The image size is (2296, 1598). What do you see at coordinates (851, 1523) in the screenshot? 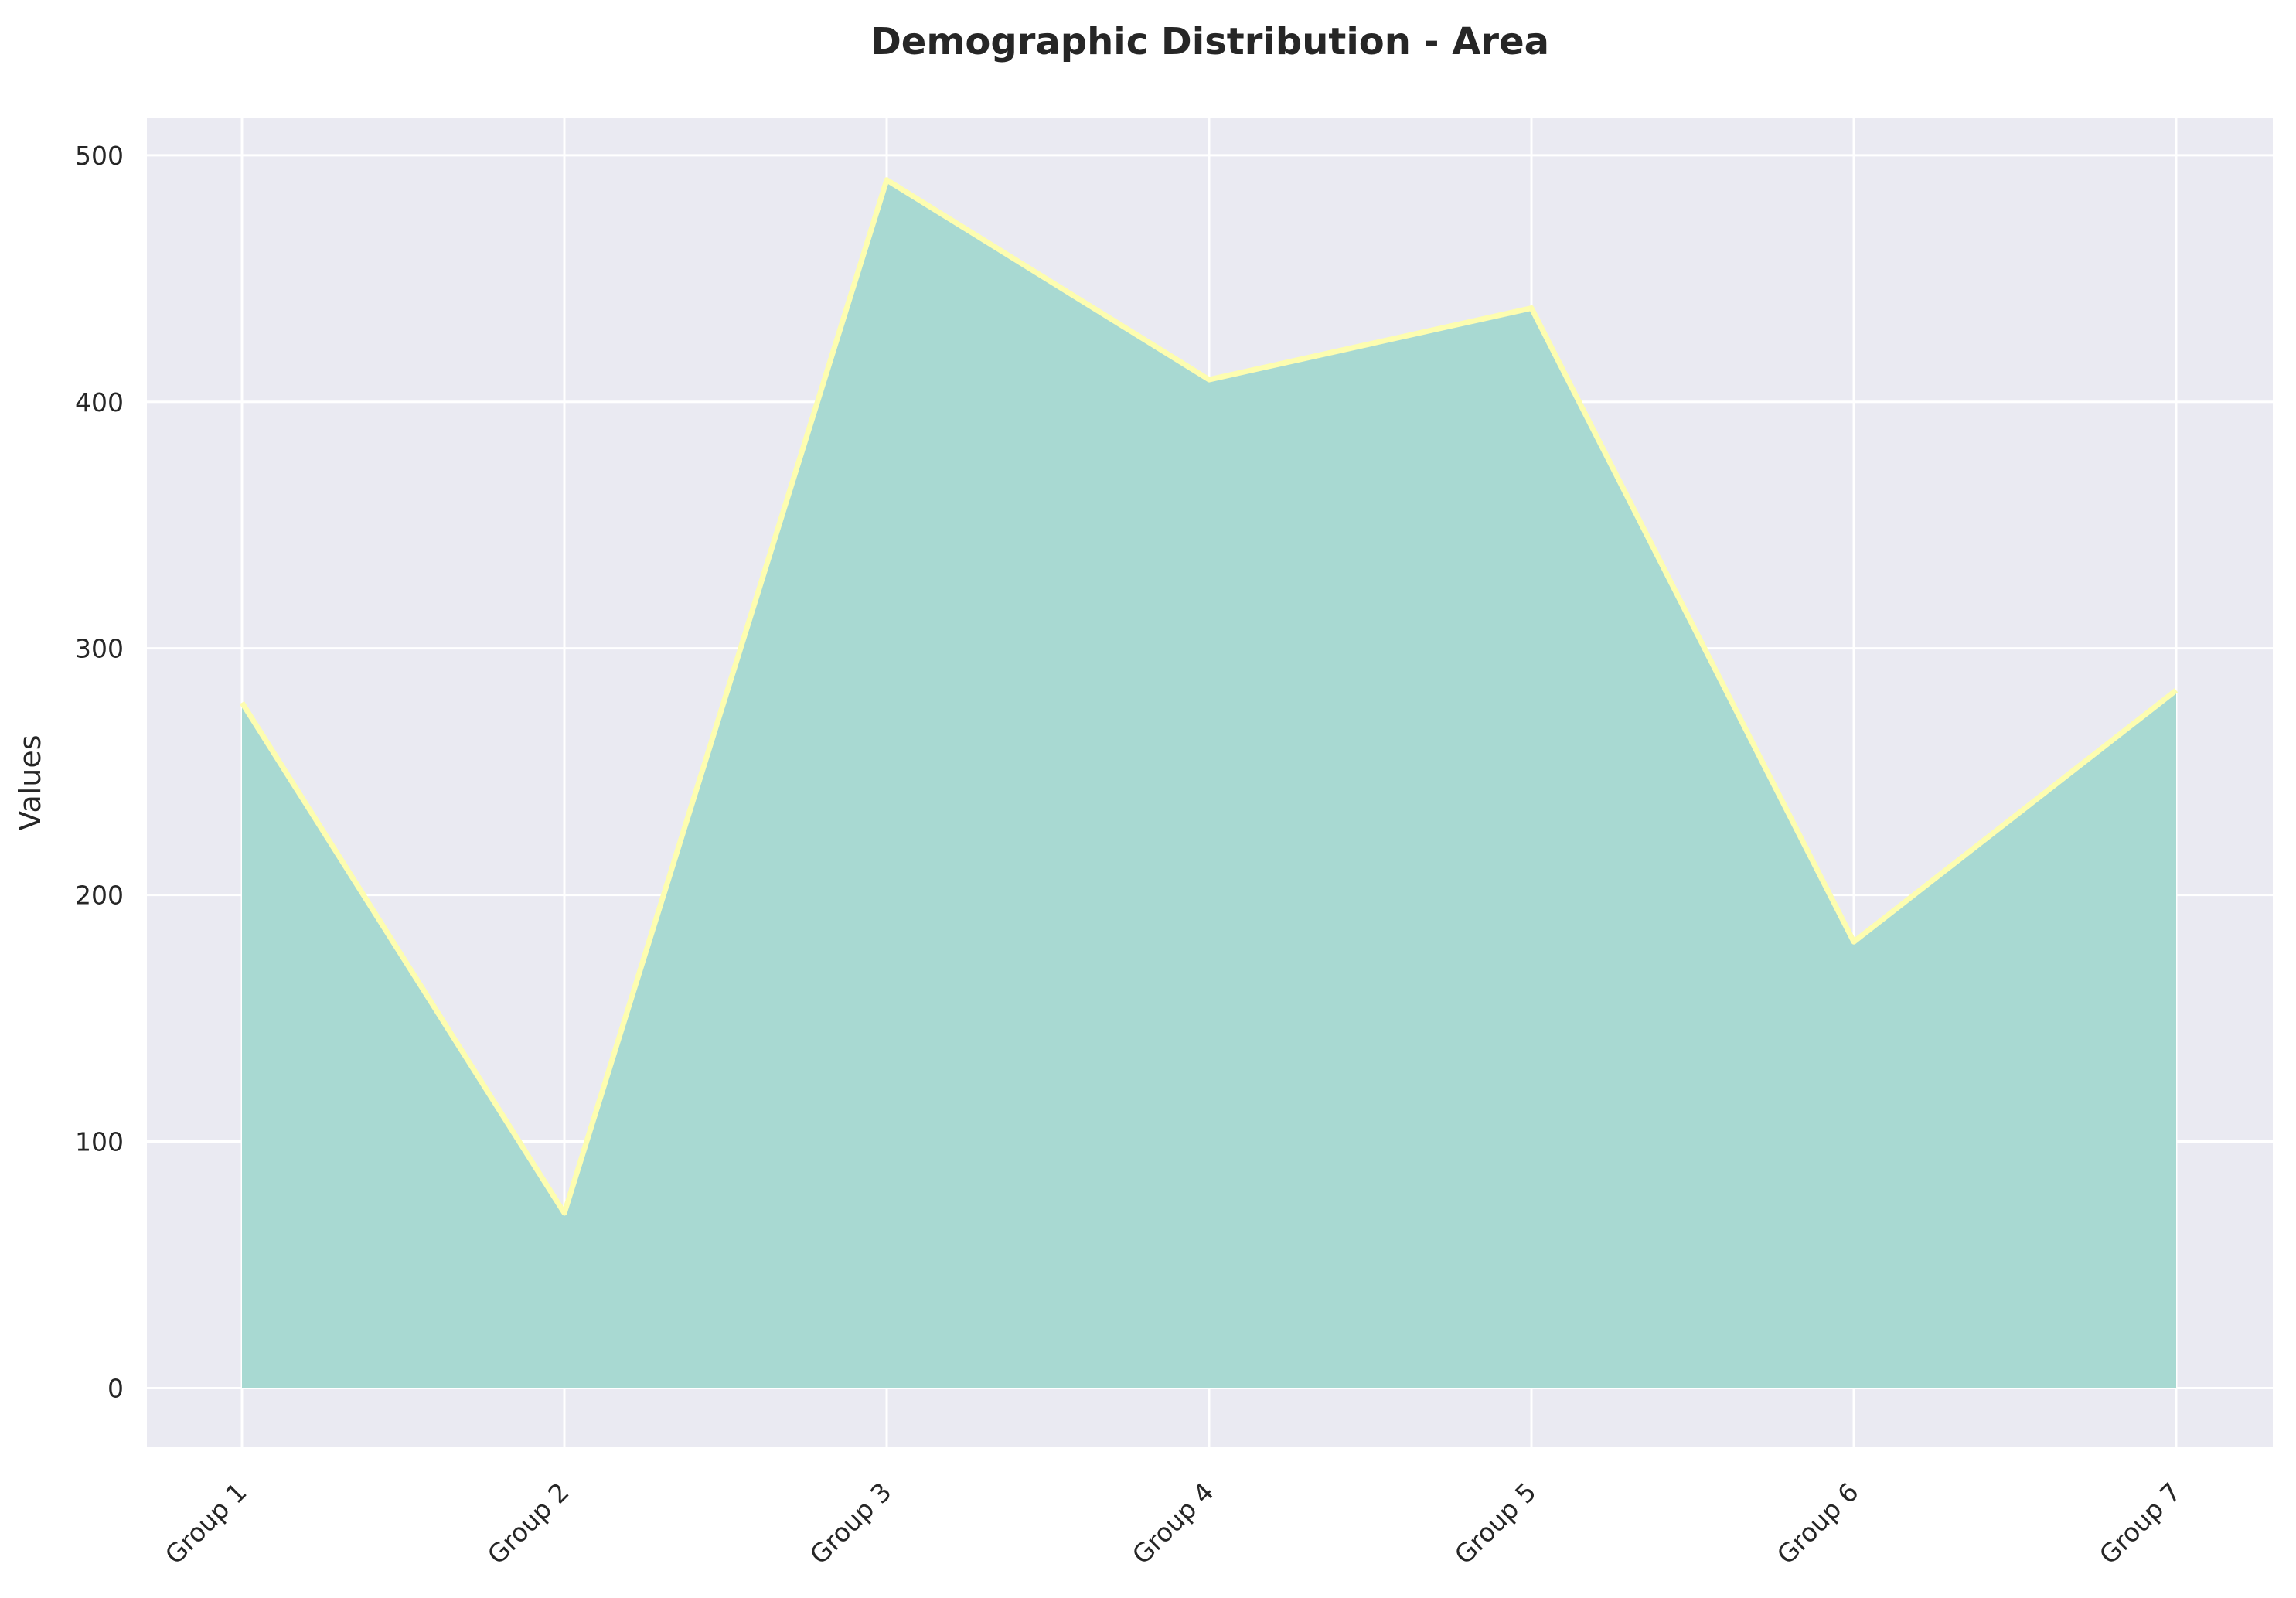
I see `x-tick-label: Group 3` at bounding box center [851, 1523].